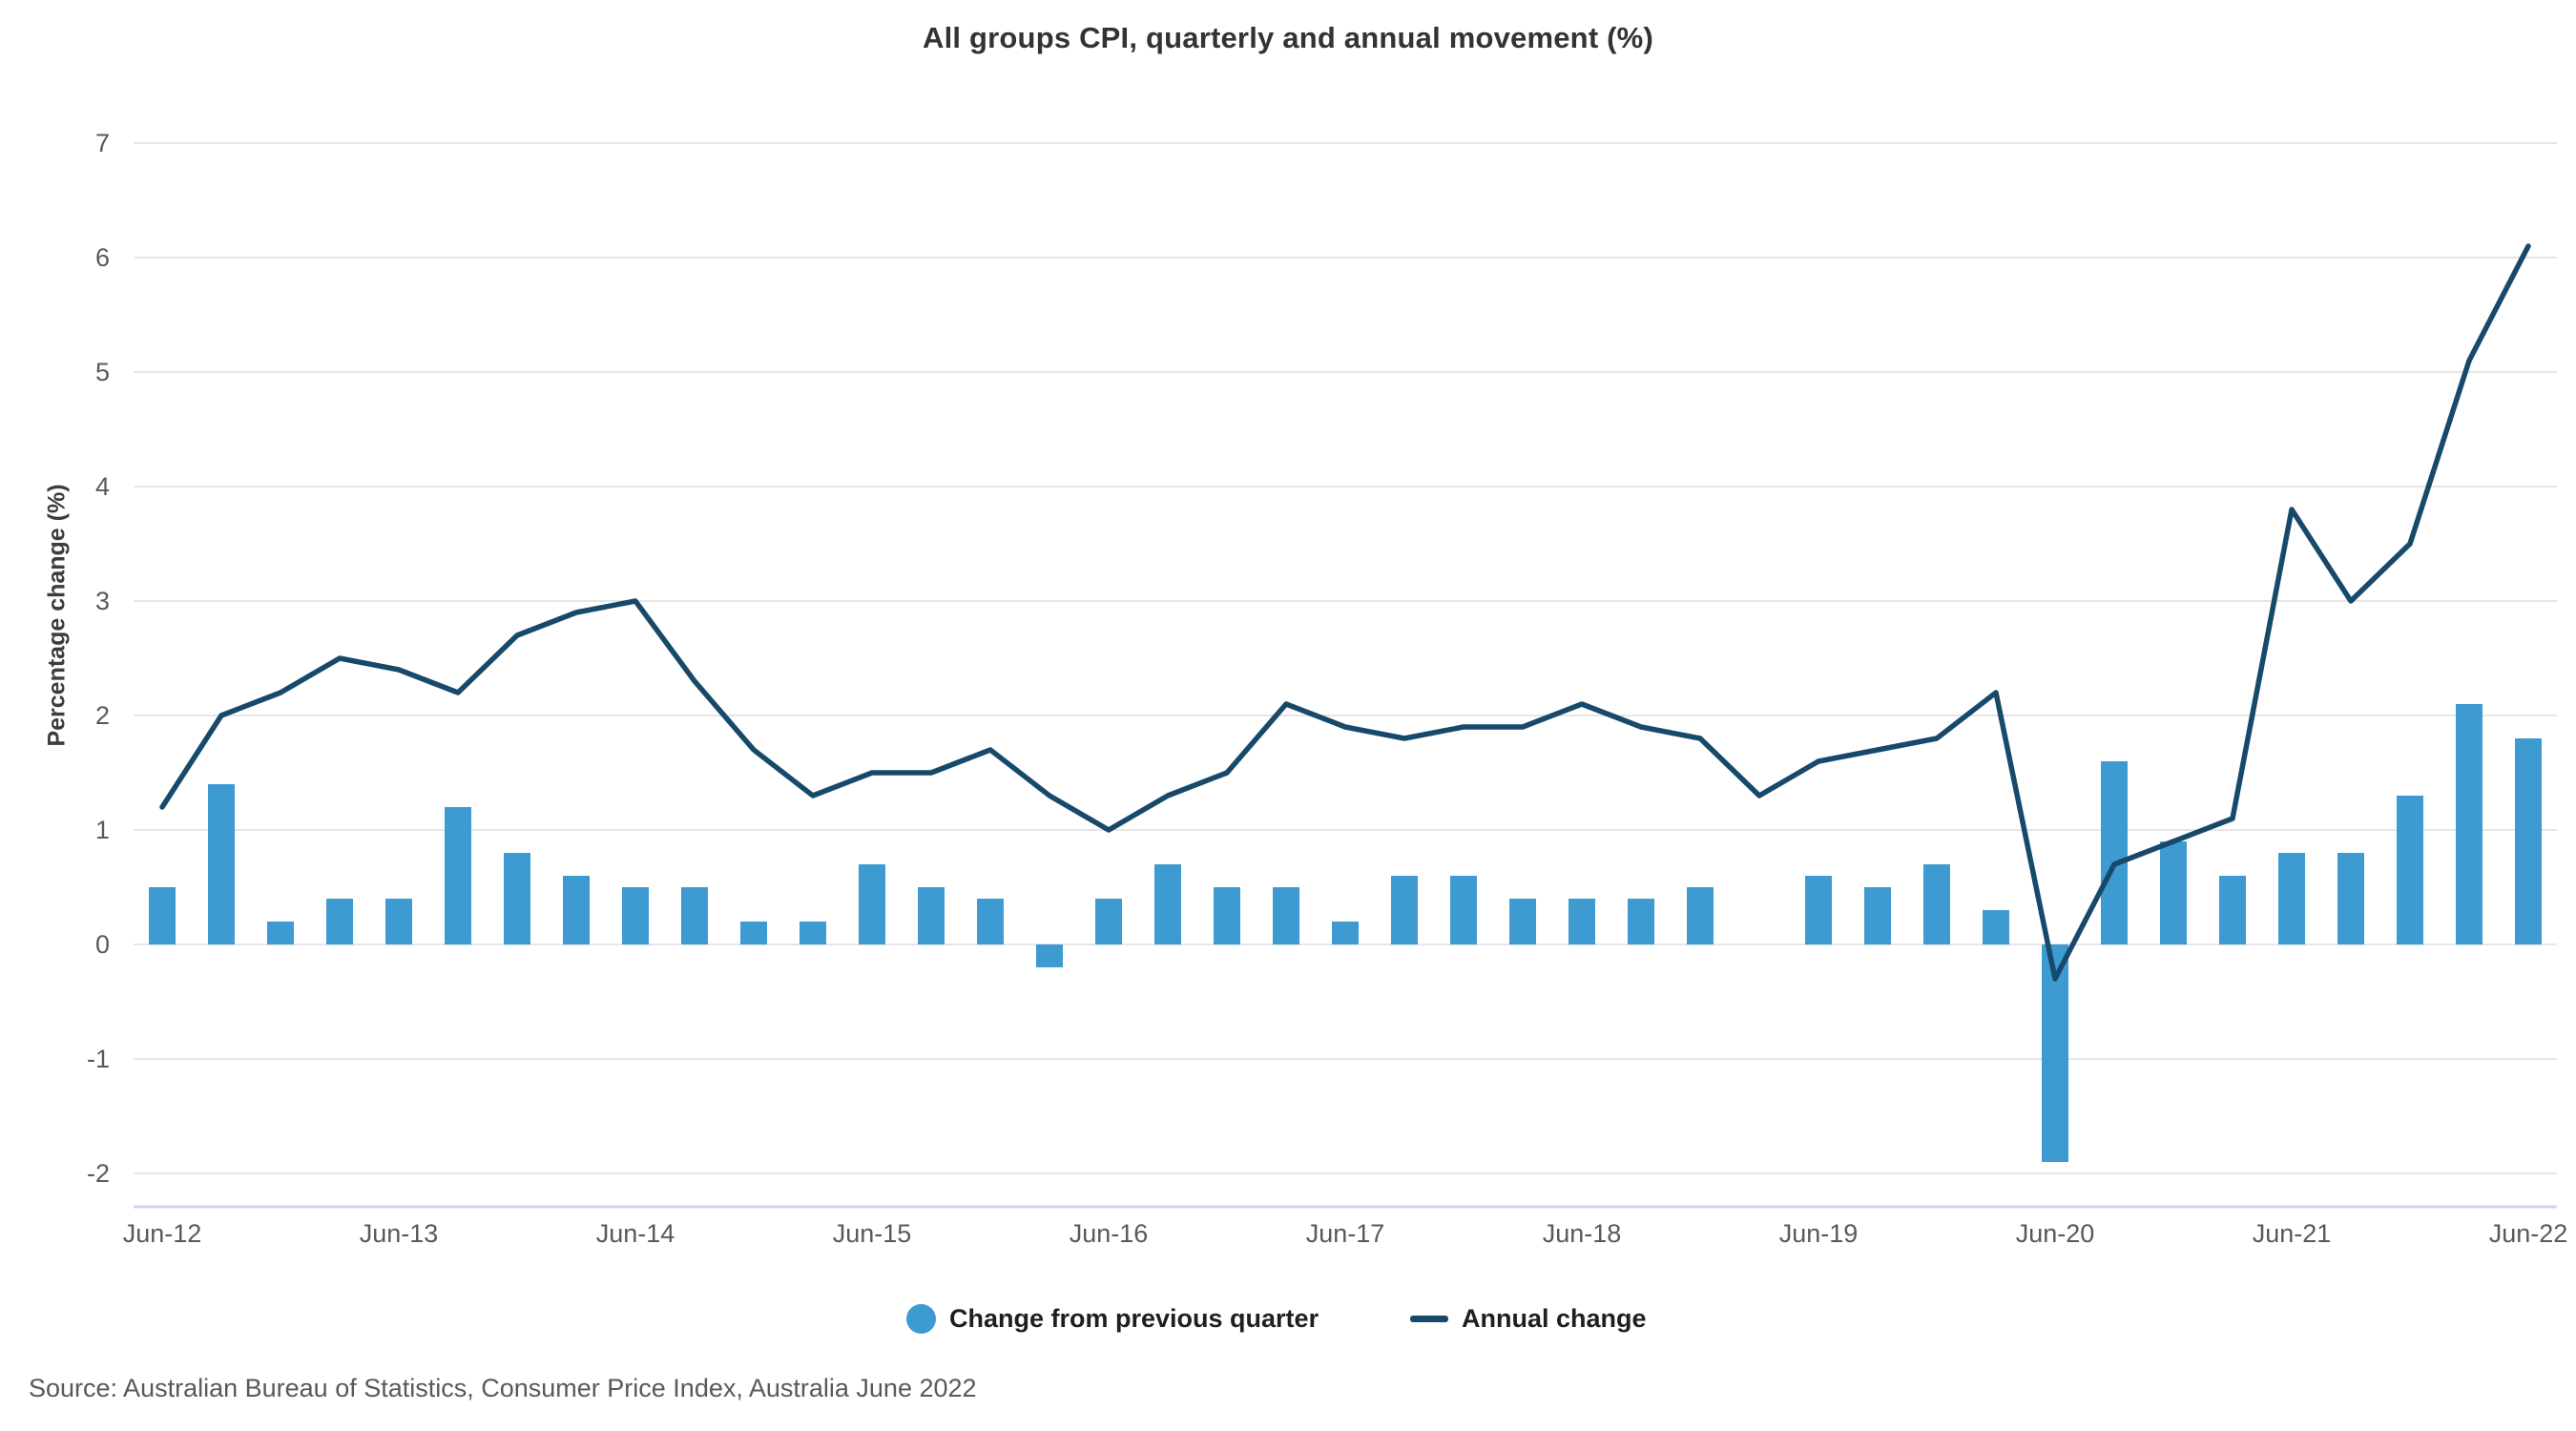  I want to click on x-tick-label: Jun-21, so click(2292, 1233).